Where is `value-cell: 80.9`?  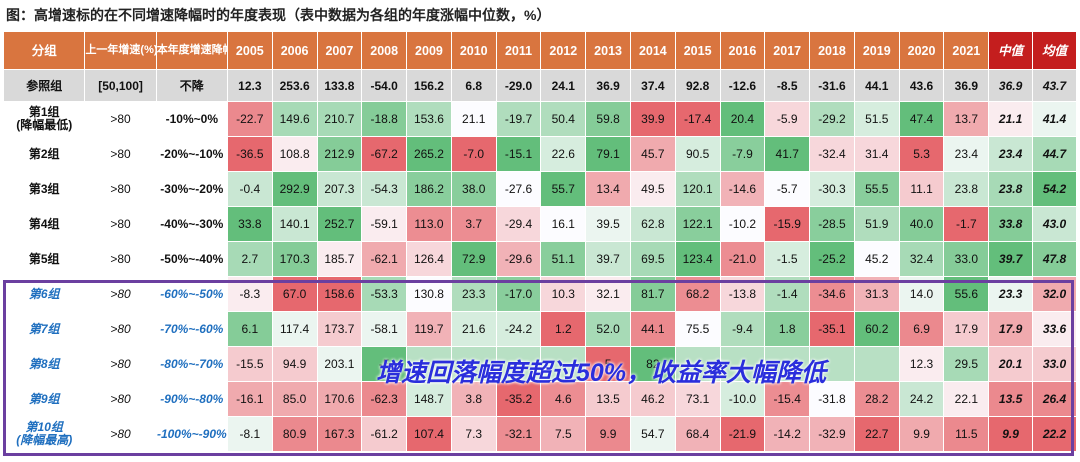 value-cell: 80.9 is located at coordinates (294, 434).